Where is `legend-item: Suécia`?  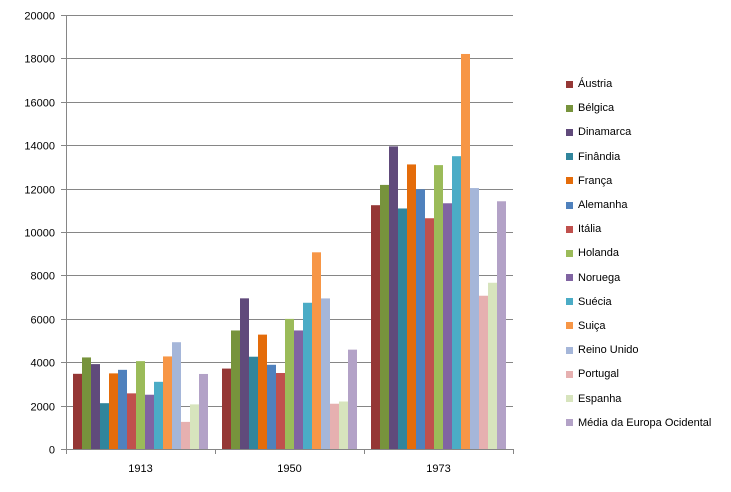
legend-item: Suécia is located at coordinates (648, 302).